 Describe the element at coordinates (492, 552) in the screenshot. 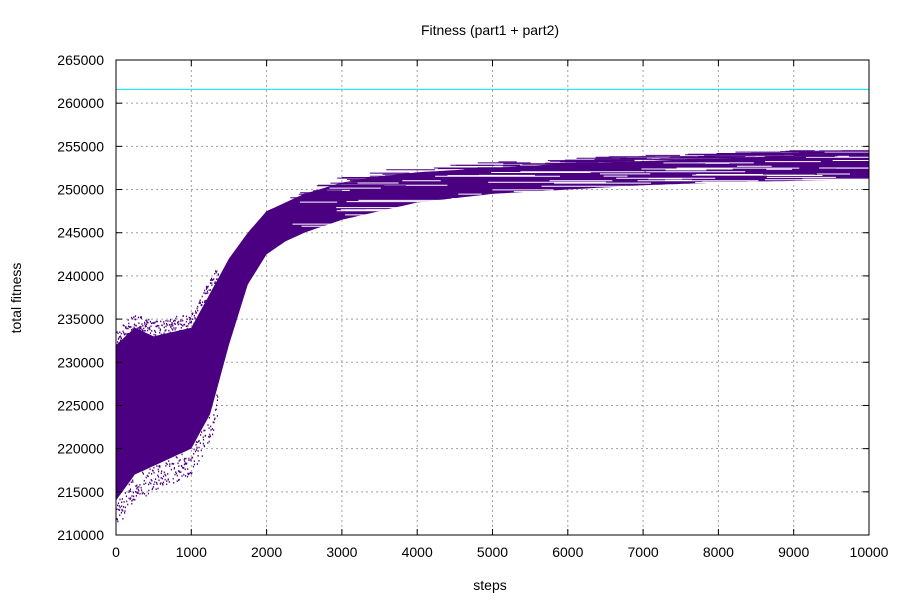

I see `x-tick-label: 5000` at that location.